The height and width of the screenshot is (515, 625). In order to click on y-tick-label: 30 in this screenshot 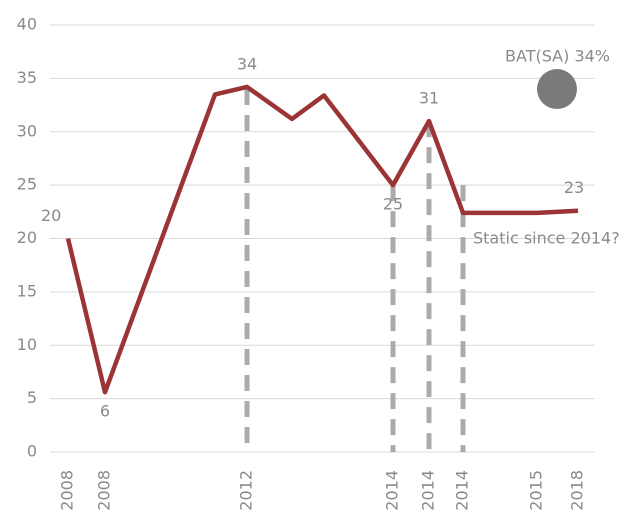, I will do `click(27, 130)`.